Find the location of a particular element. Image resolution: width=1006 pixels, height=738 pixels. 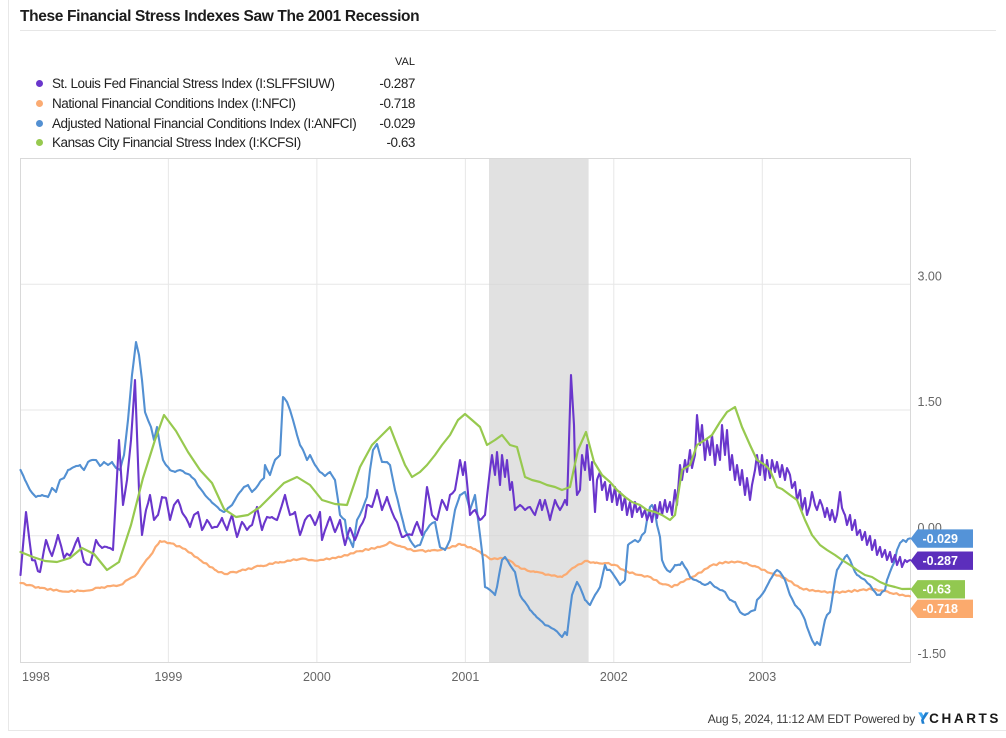

svg-text: -0.63 is located at coordinates (937, 590).